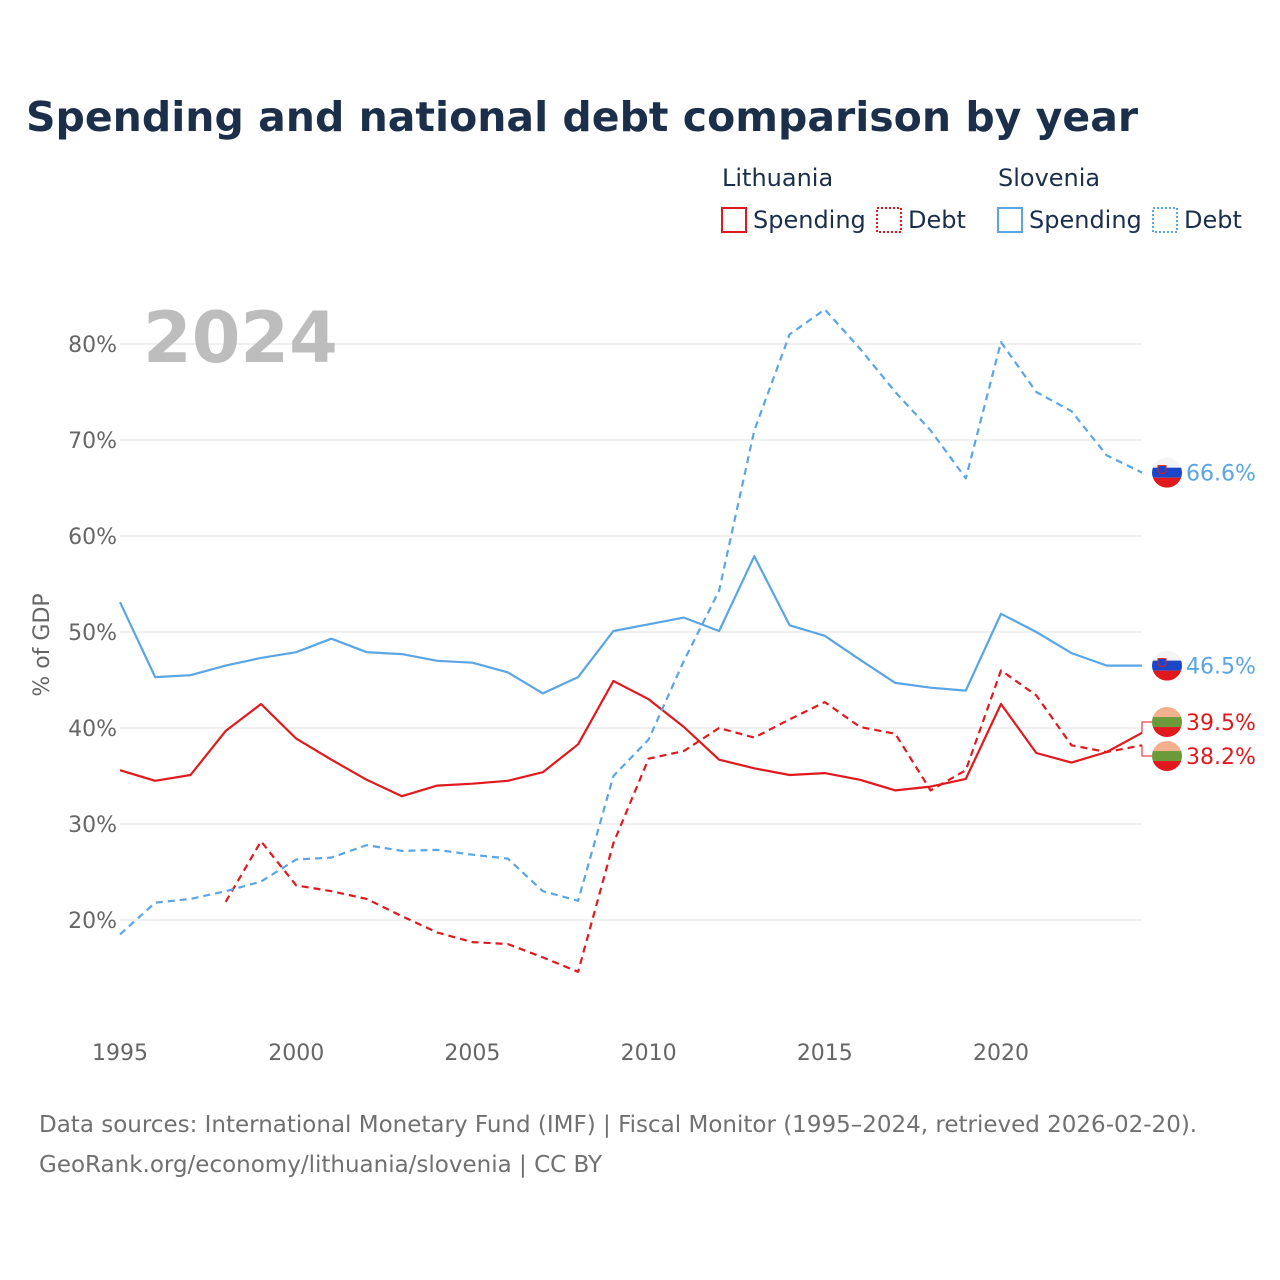  Describe the element at coordinates (889, 220) in the screenshot. I see `legend-swatch-lithuania-debt` at that location.